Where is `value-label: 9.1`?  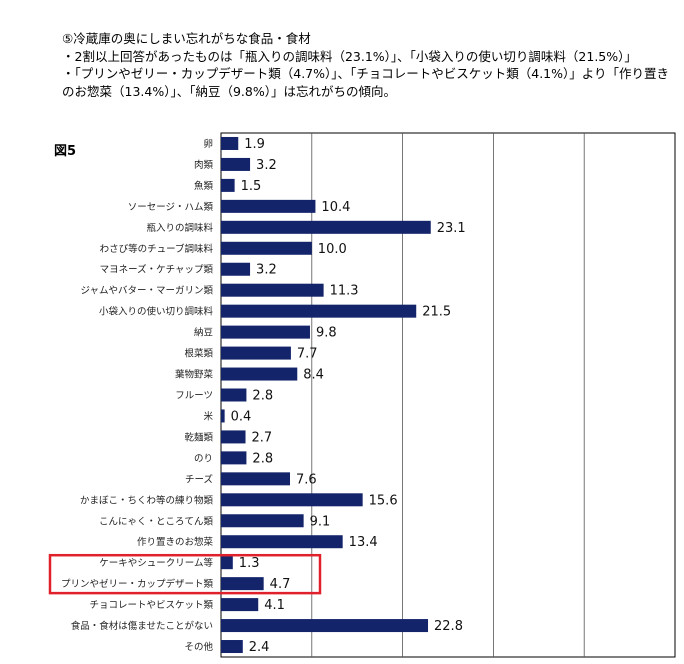
value-label: 9.1 is located at coordinates (320, 521).